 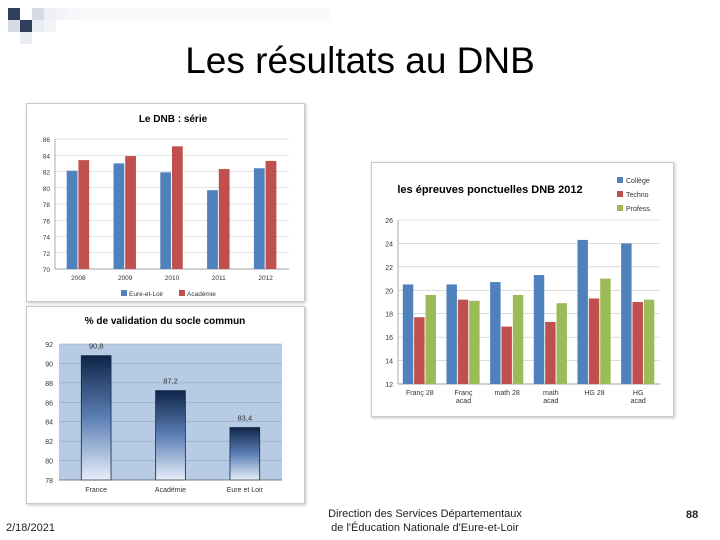 What do you see at coordinates (420, 393) in the screenshot?
I see `x-tick-label: Franç 28` at bounding box center [420, 393].